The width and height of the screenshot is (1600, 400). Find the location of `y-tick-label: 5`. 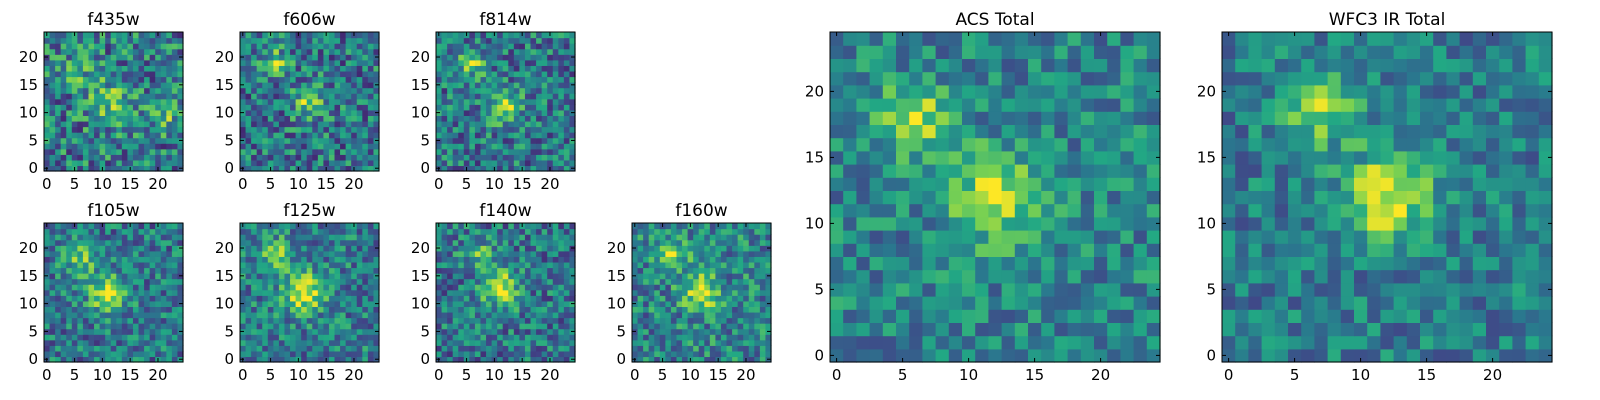

y-tick-label: 5 is located at coordinates (425, 331).